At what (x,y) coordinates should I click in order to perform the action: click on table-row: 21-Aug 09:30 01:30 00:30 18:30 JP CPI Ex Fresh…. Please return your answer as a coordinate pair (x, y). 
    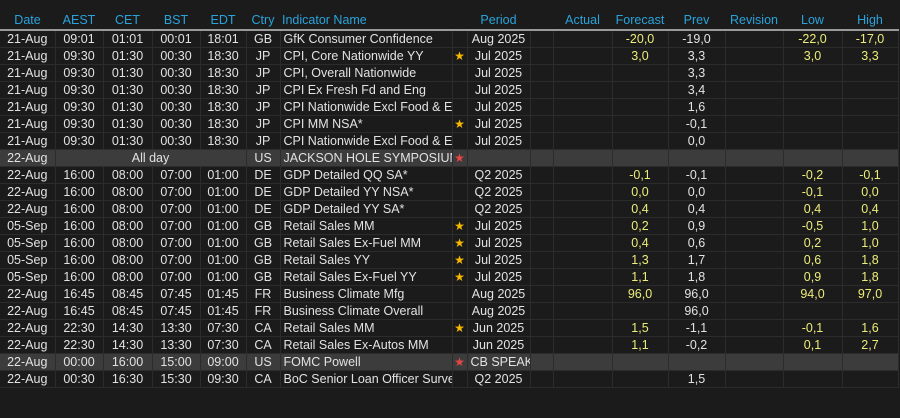
    Looking at the image, I should click on (449, 90).